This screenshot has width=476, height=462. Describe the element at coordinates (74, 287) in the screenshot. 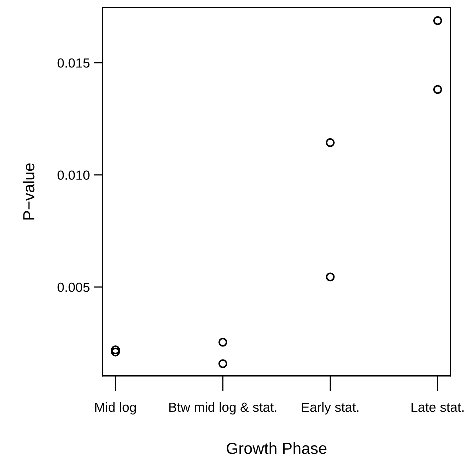

I see `y-tick-label: 0.005` at that location.